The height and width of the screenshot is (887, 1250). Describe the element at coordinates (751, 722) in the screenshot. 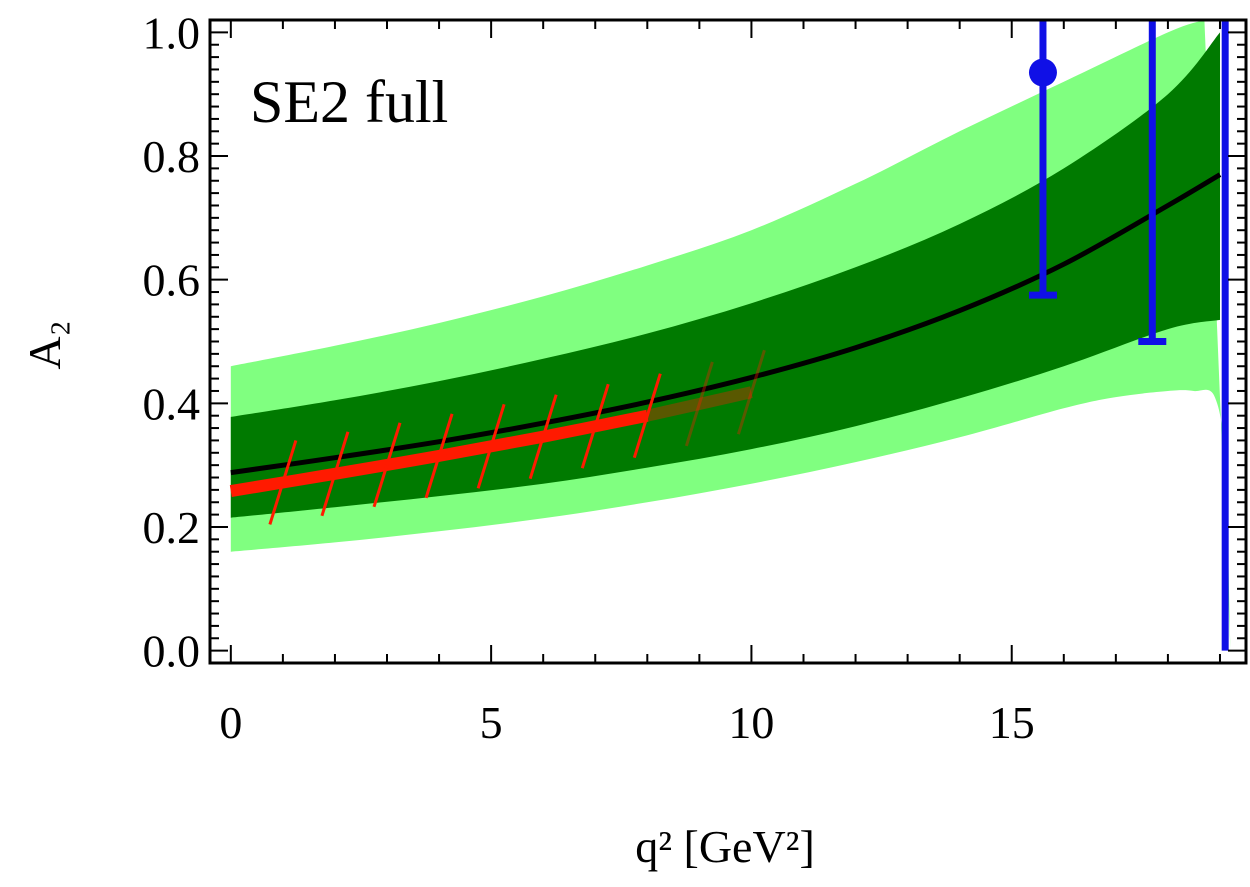

I see `x-tick-label: 10` at that location.